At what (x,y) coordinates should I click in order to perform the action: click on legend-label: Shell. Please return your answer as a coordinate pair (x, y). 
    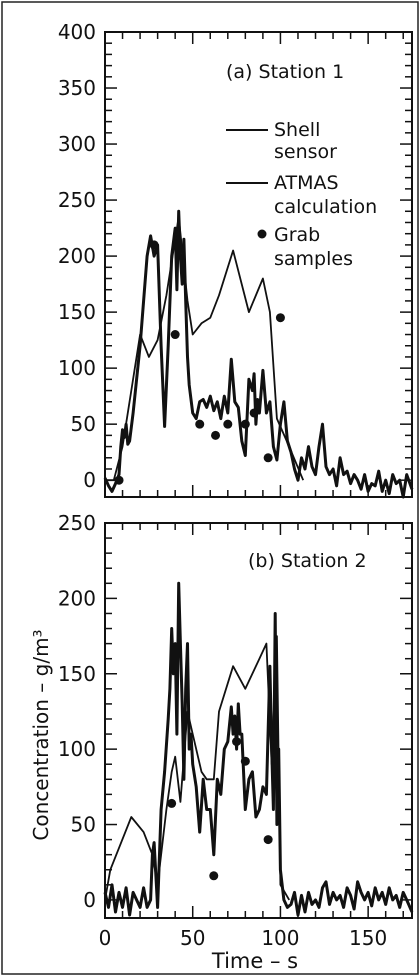
    Looking at the image, I should click on (297, 130).